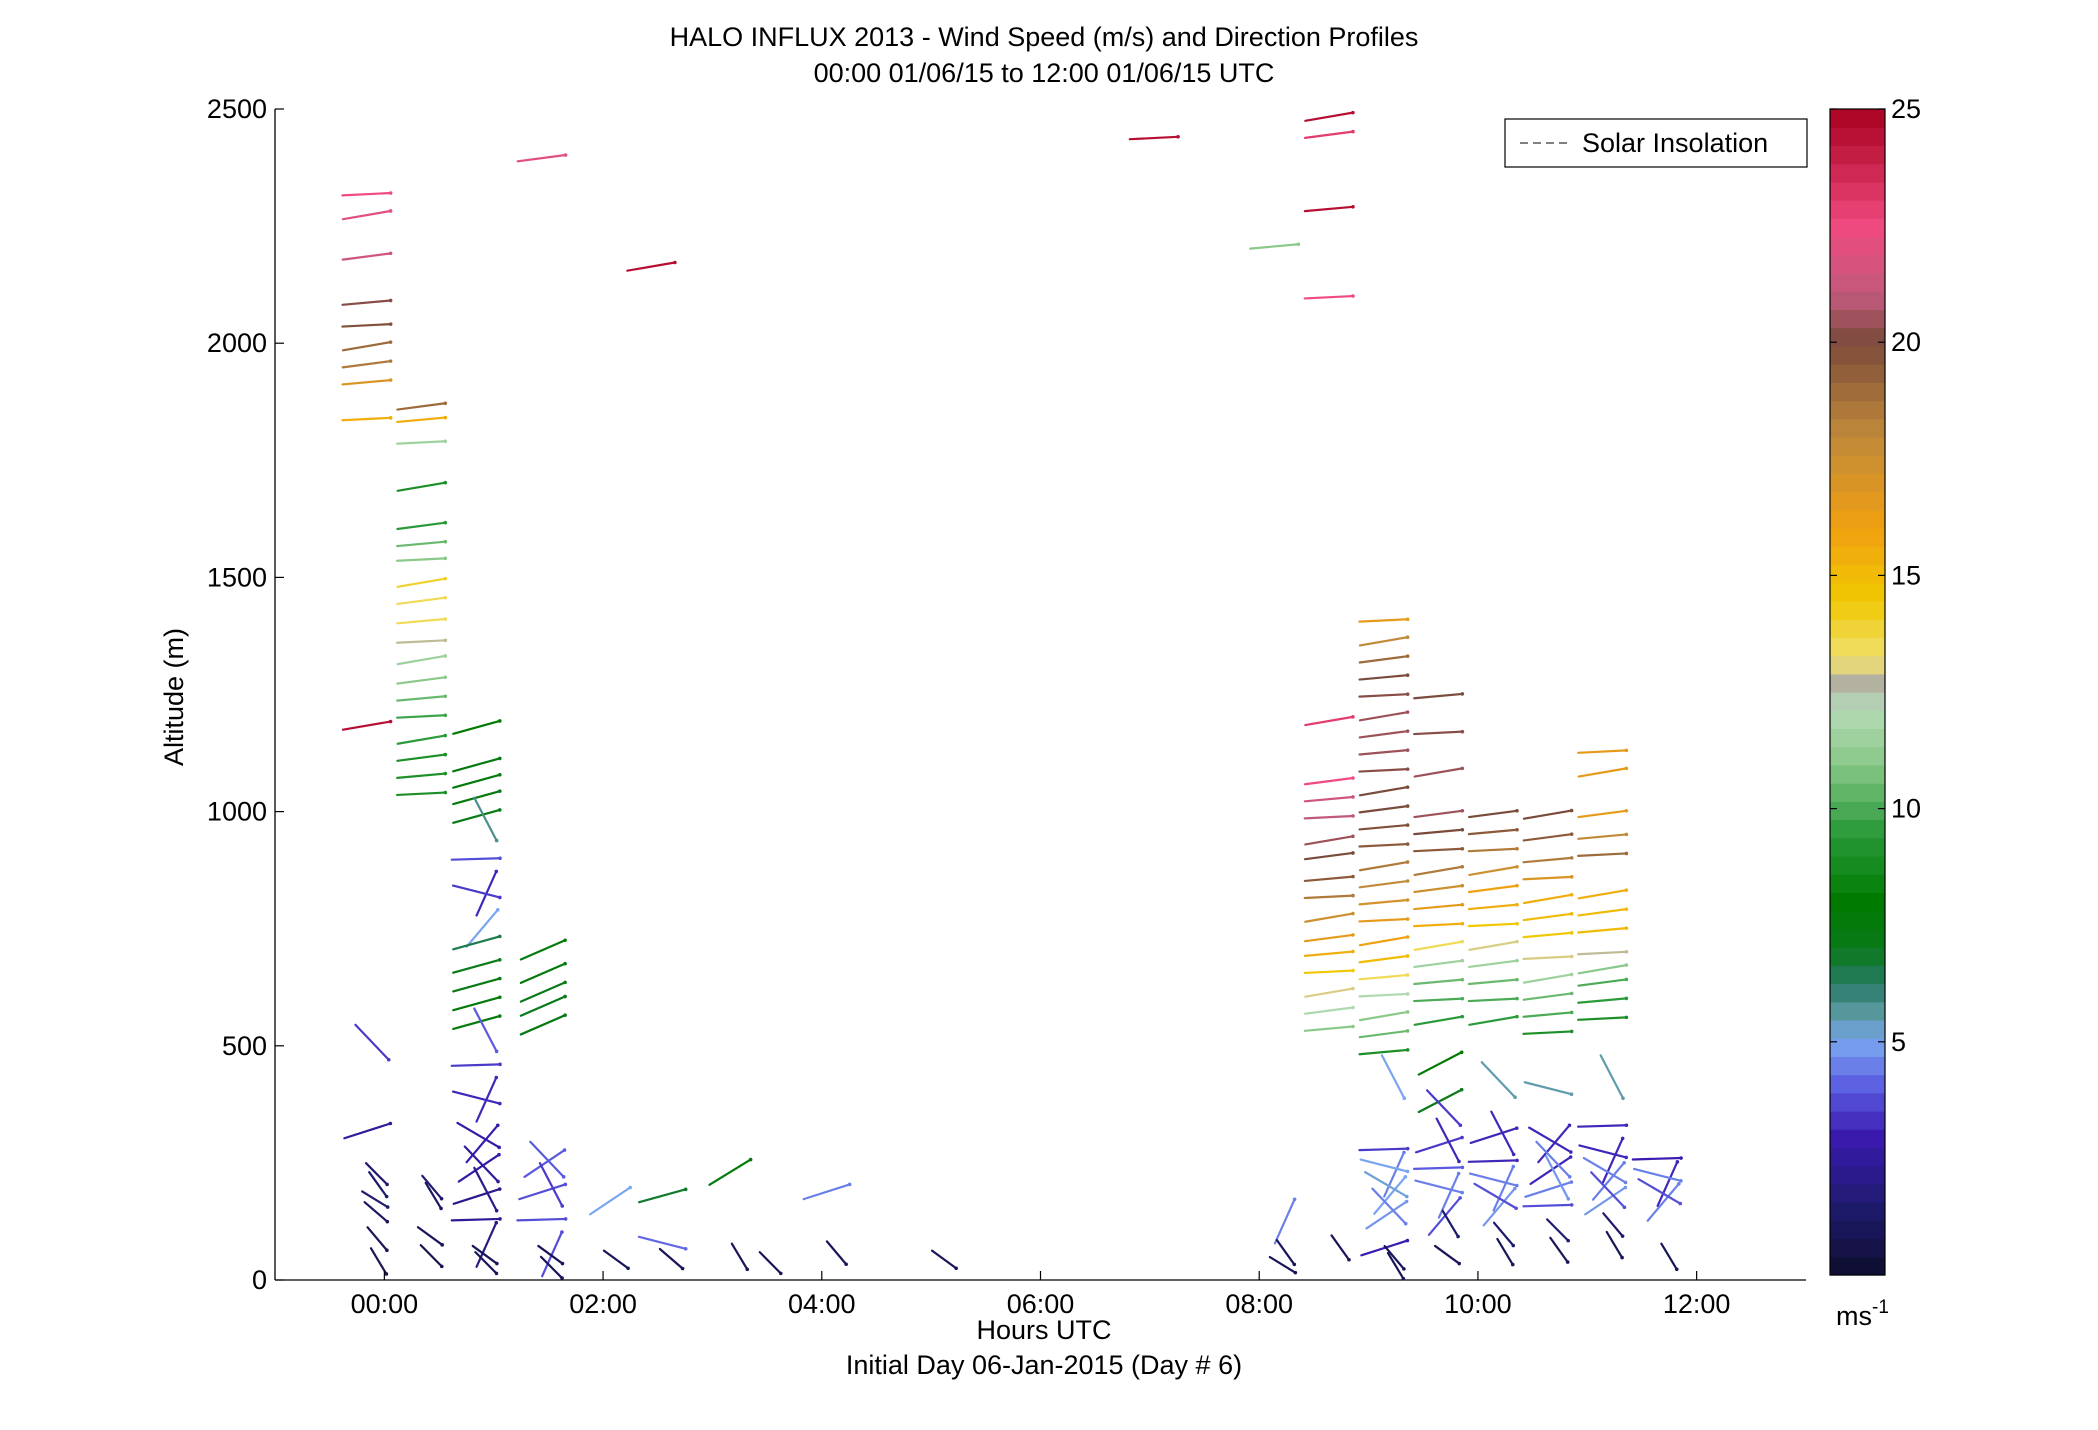 Image resolution: width=2098 pixels, height=1430 pixels. What do you see at coordinates (1875, 685) in the screenshot?
I see `colorbar: 5 10 15 20 25` at bounding box center [1875, 685].